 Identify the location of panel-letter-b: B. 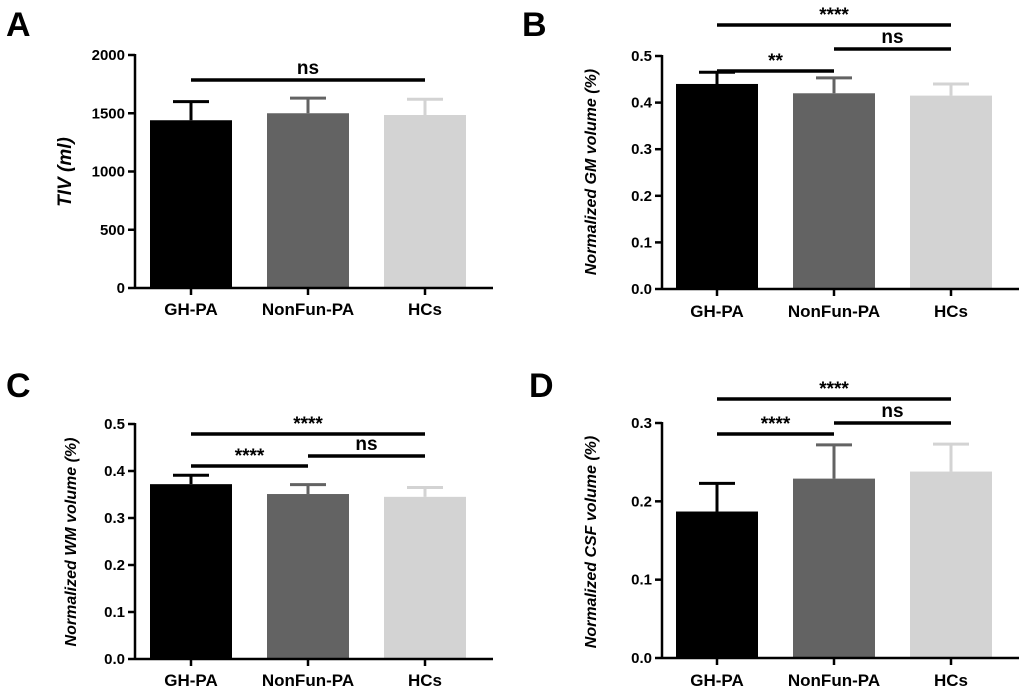
(534, 25).